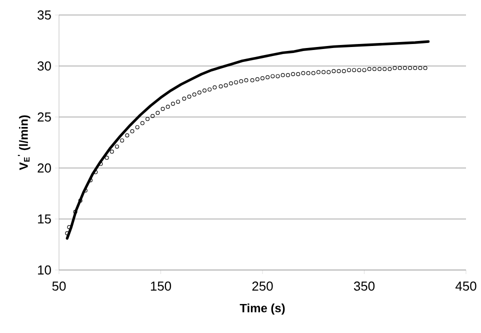 This screenshot has height=333, width=481. I want to click on x-axis-title: Time (s), so click(262, 309).